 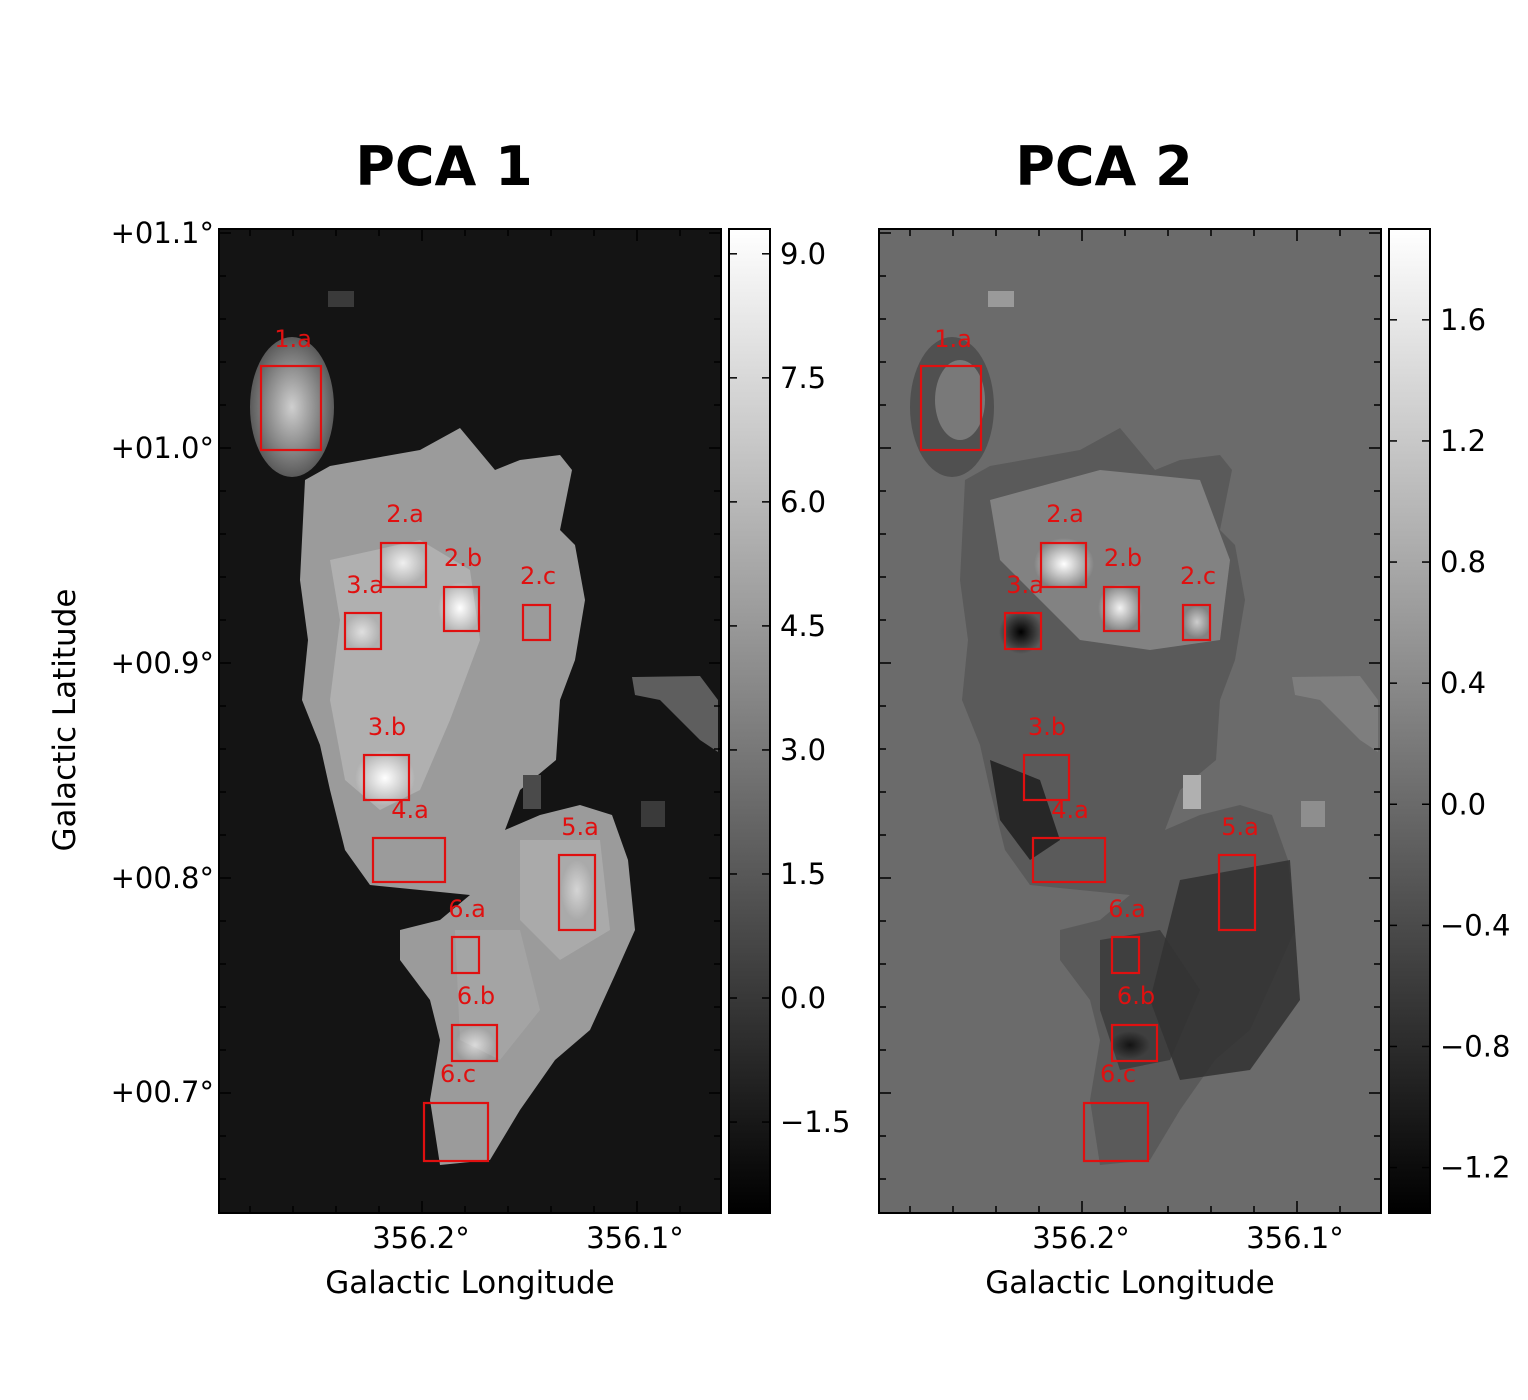 I want to click on colorbar-tick-label: 0.4, so click(x=1463, y=683).